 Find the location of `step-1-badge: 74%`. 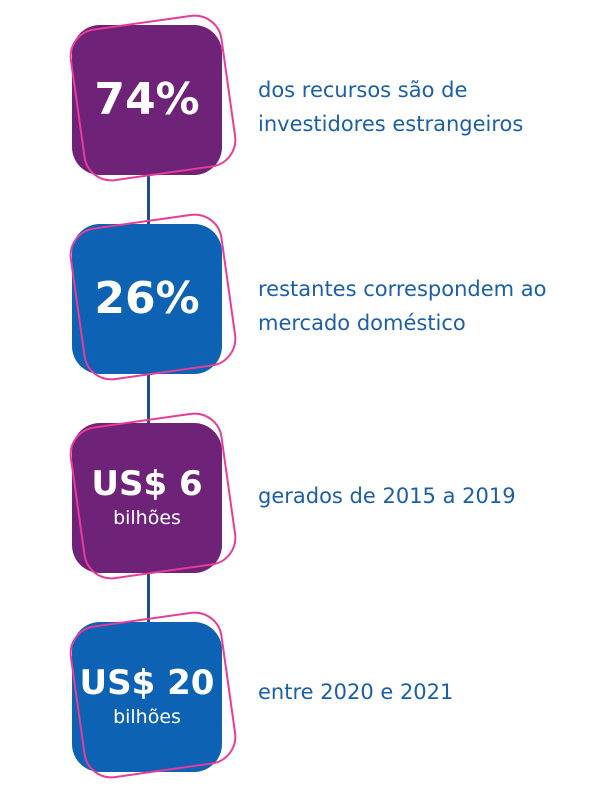

step-1-badge: 74% is located at coordinates (153, 98).